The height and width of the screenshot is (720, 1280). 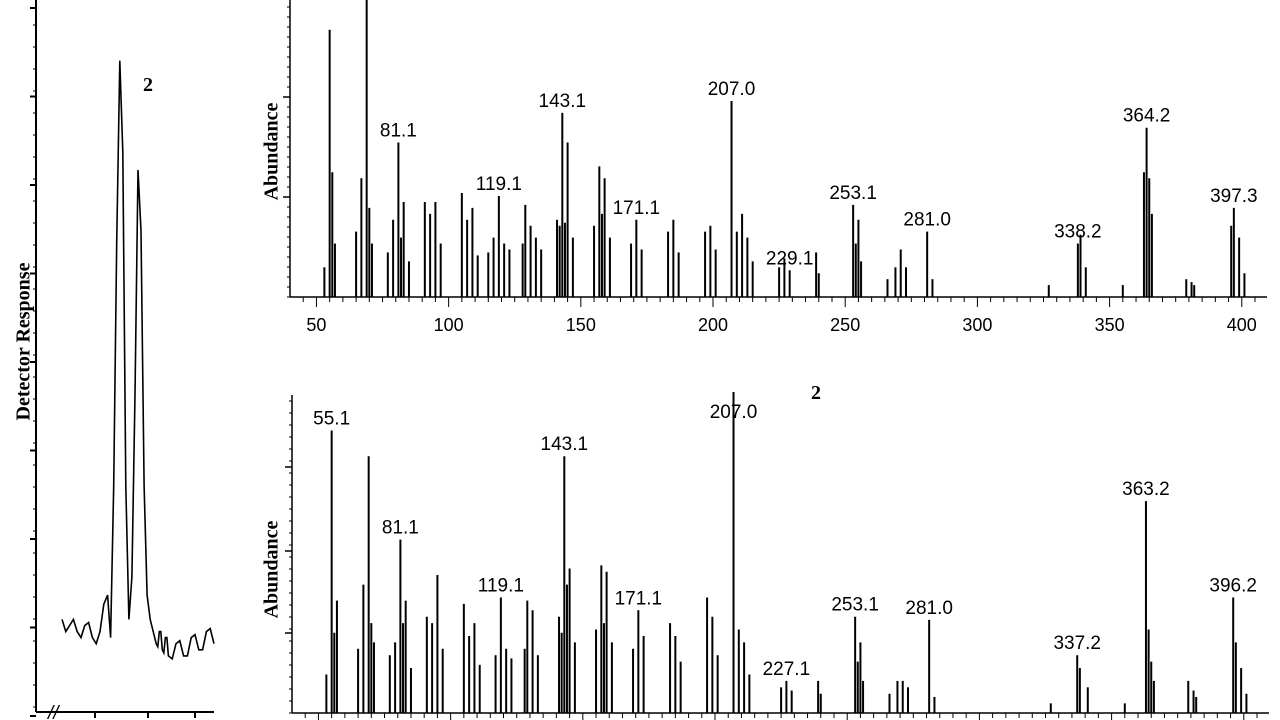 I want to click on spectrum-1-peak-label: 253.1, so click(x=853, y=193).